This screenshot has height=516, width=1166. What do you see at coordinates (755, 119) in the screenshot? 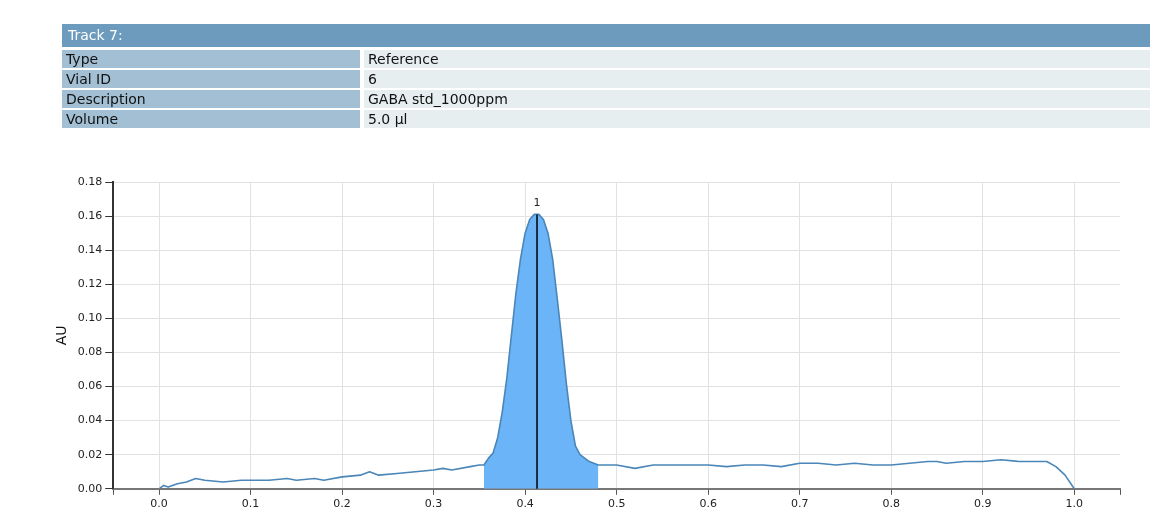
I see `text: 5.0 µl` at bounding box center [755, 119].